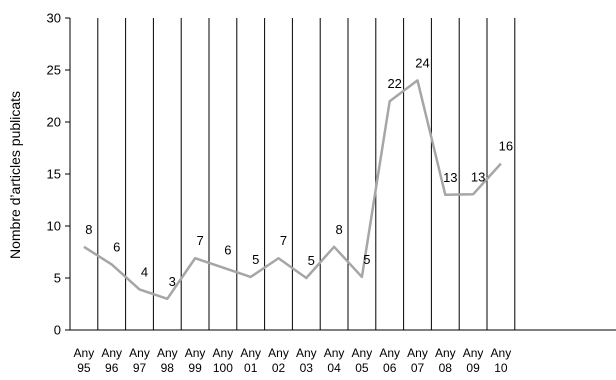  Describe the element at coordinates (139, 360) in the screenshot. I see `x-tick-label: Any 97` at that location.